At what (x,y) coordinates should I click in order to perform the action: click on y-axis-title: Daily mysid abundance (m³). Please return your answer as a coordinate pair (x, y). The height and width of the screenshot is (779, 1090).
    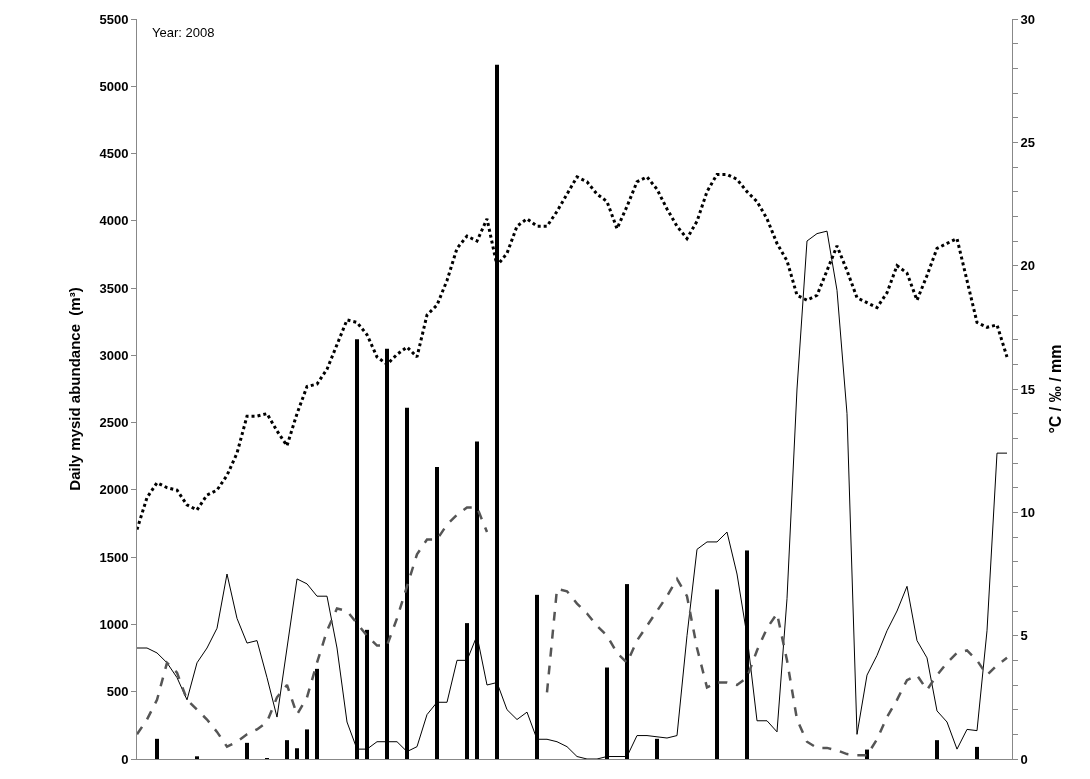
    Looking at the image, I should click on (74, 389).